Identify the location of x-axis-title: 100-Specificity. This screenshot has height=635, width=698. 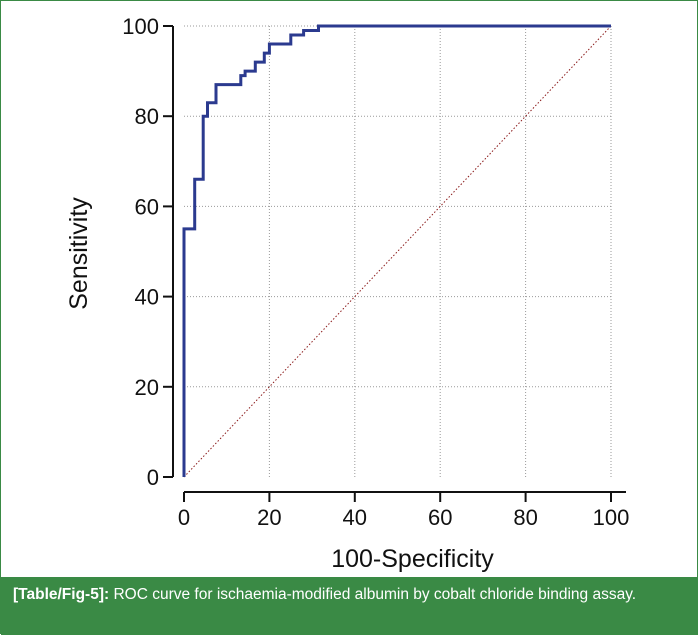
(412, 559).